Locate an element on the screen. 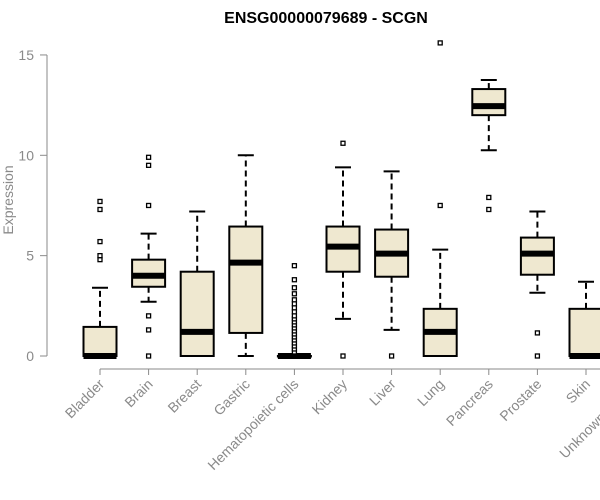  box-skin is located at coordinates (584, 332).